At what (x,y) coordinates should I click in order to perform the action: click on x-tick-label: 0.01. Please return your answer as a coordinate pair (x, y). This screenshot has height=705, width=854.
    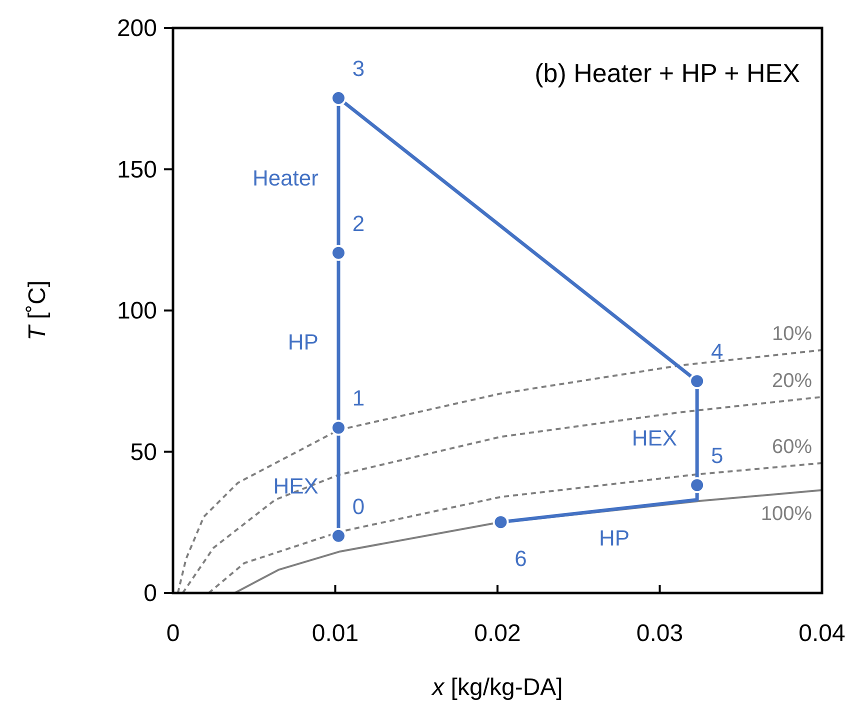
    Looking at the image, I should click on (335, 633).